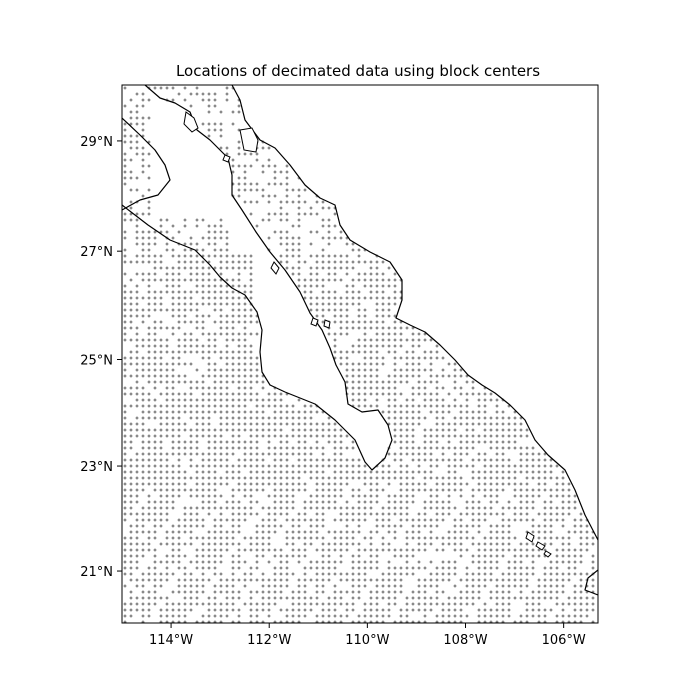 The image size is (700, 700). I want to click on longitude-axis: 114°W 112°W 110°W 108°W 106°W, so click(367, 635).